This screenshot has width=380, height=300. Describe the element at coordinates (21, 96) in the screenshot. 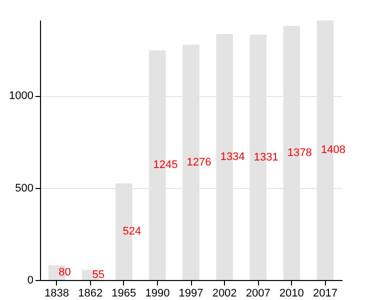

I see `y-tick-label: 1000` at that location.